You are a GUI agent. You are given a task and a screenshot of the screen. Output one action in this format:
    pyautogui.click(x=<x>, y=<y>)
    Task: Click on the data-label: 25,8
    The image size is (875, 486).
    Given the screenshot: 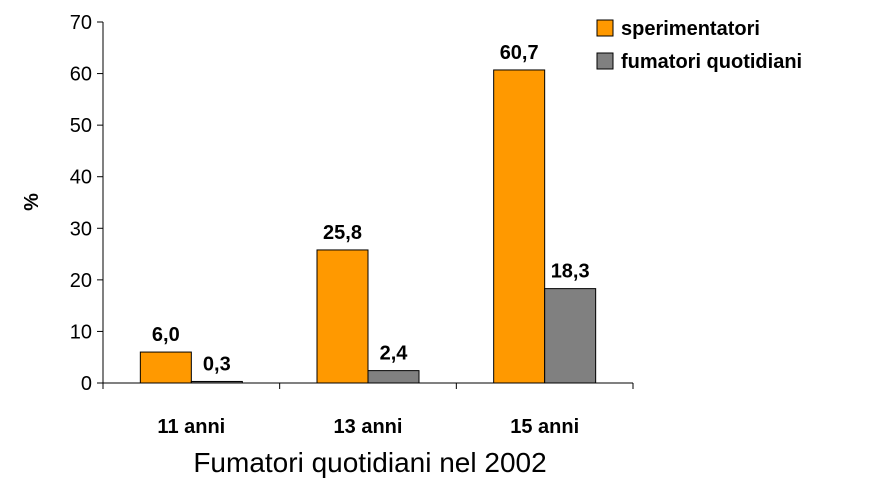 What is the action you would take?
    pyautogui.click(x=342, y=233)
    